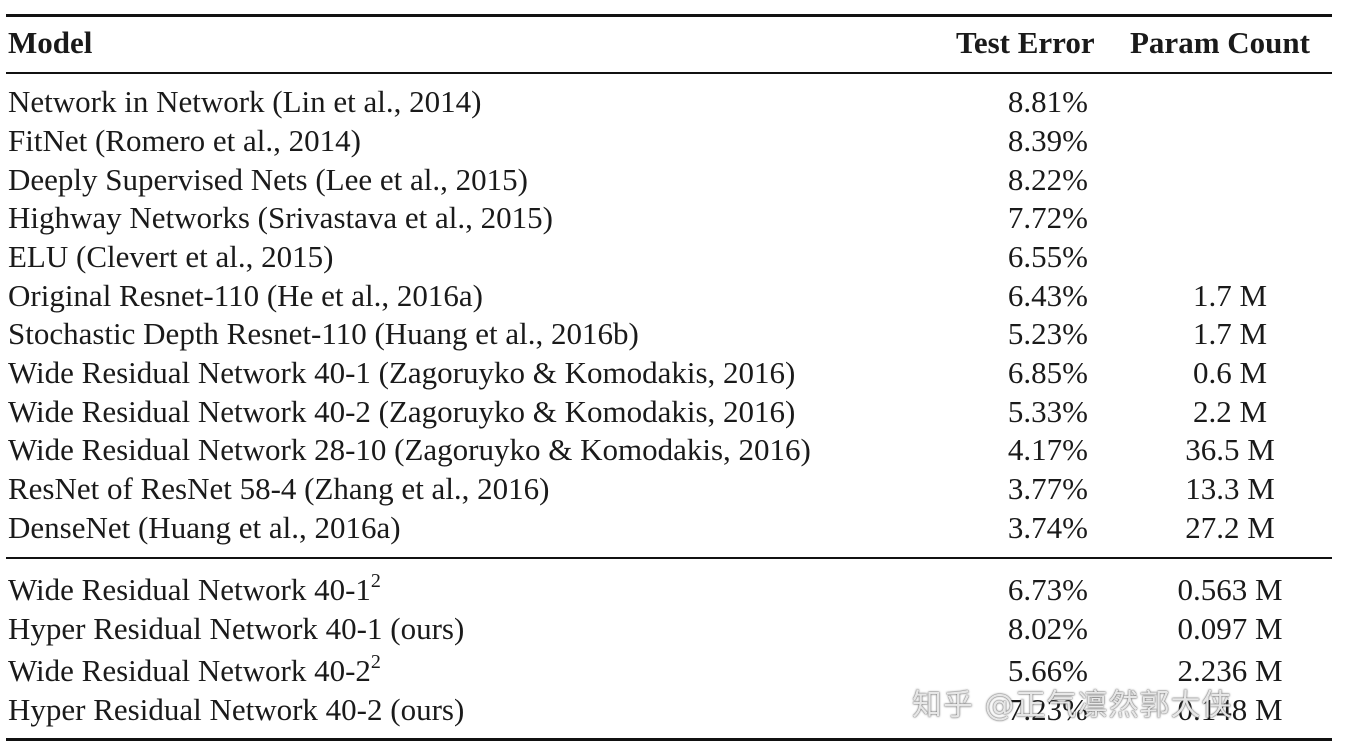 The width and height of the screenshot is (1354, 754). Describe the element at coordinates (1230, 527) in the screenshot. I see `table-row-params: 27.2 M` at that location.